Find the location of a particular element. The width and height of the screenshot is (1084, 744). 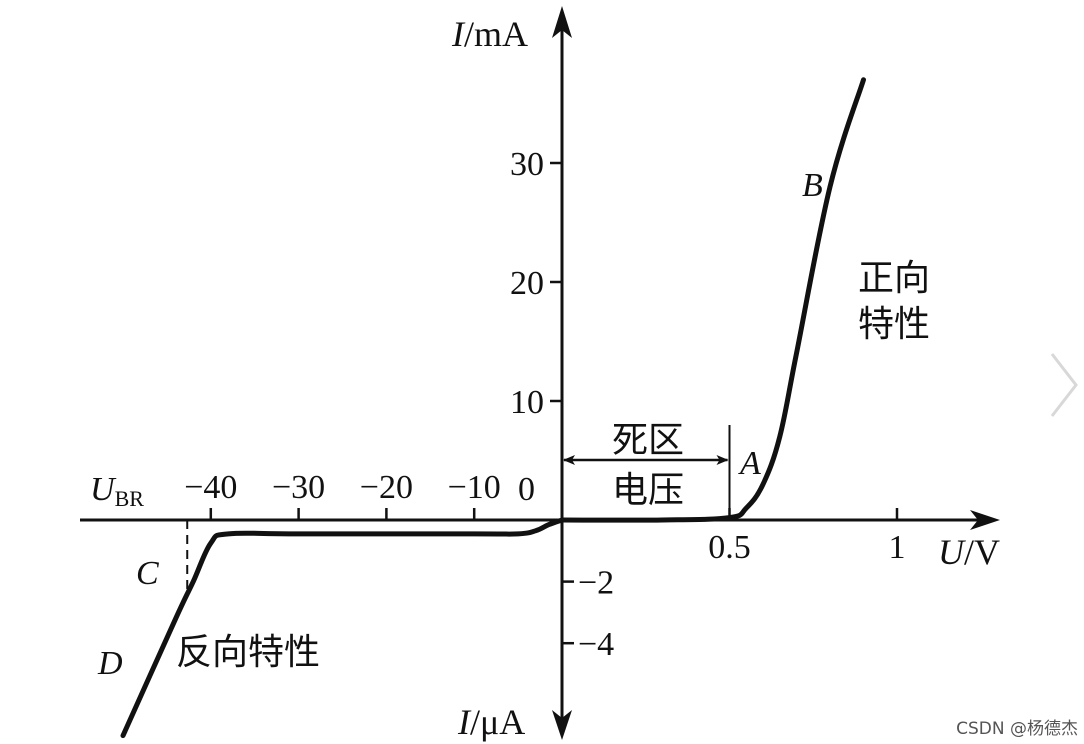

watermark-text: CSDN @杨德杰 is located at coordinates (1017, 729).